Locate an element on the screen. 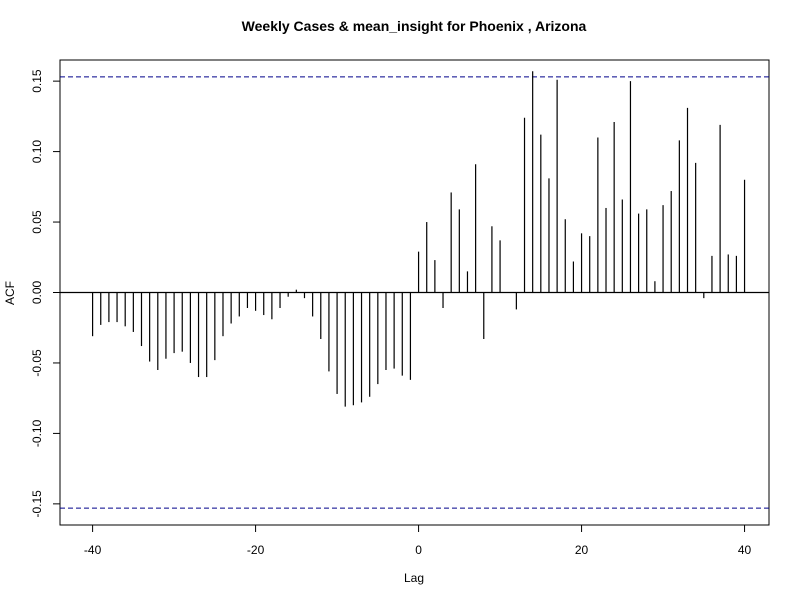 This screenshot has width=800, height=600. x-axis-label: Lag is located at coordinates (414, 578).